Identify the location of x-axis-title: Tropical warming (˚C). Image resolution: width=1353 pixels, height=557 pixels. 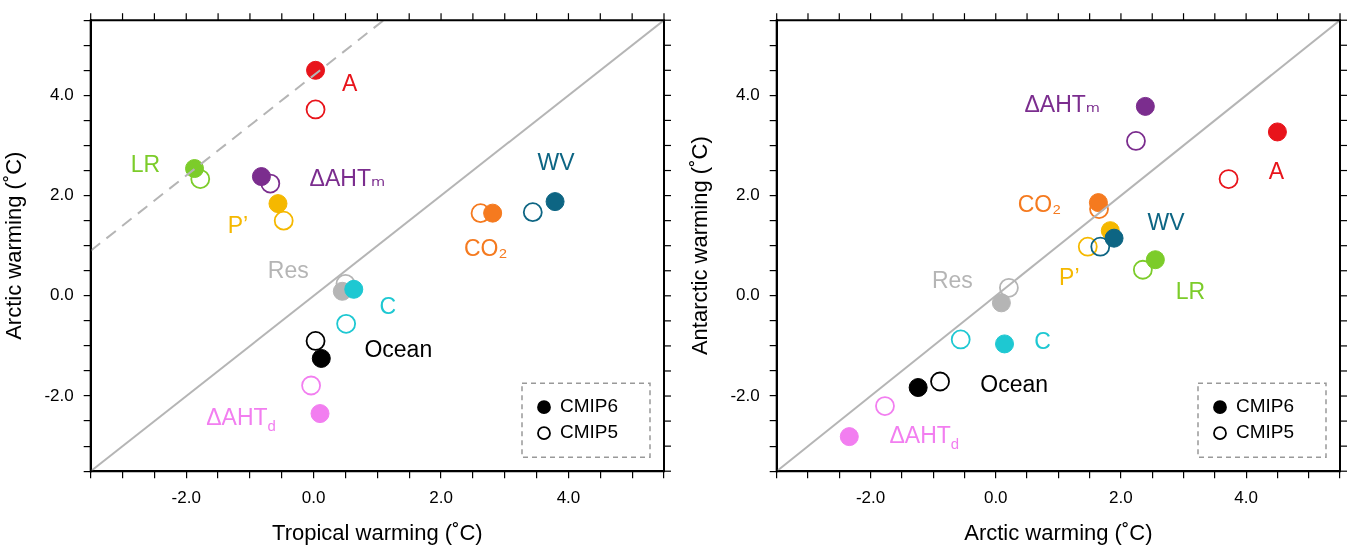
(377, 532).